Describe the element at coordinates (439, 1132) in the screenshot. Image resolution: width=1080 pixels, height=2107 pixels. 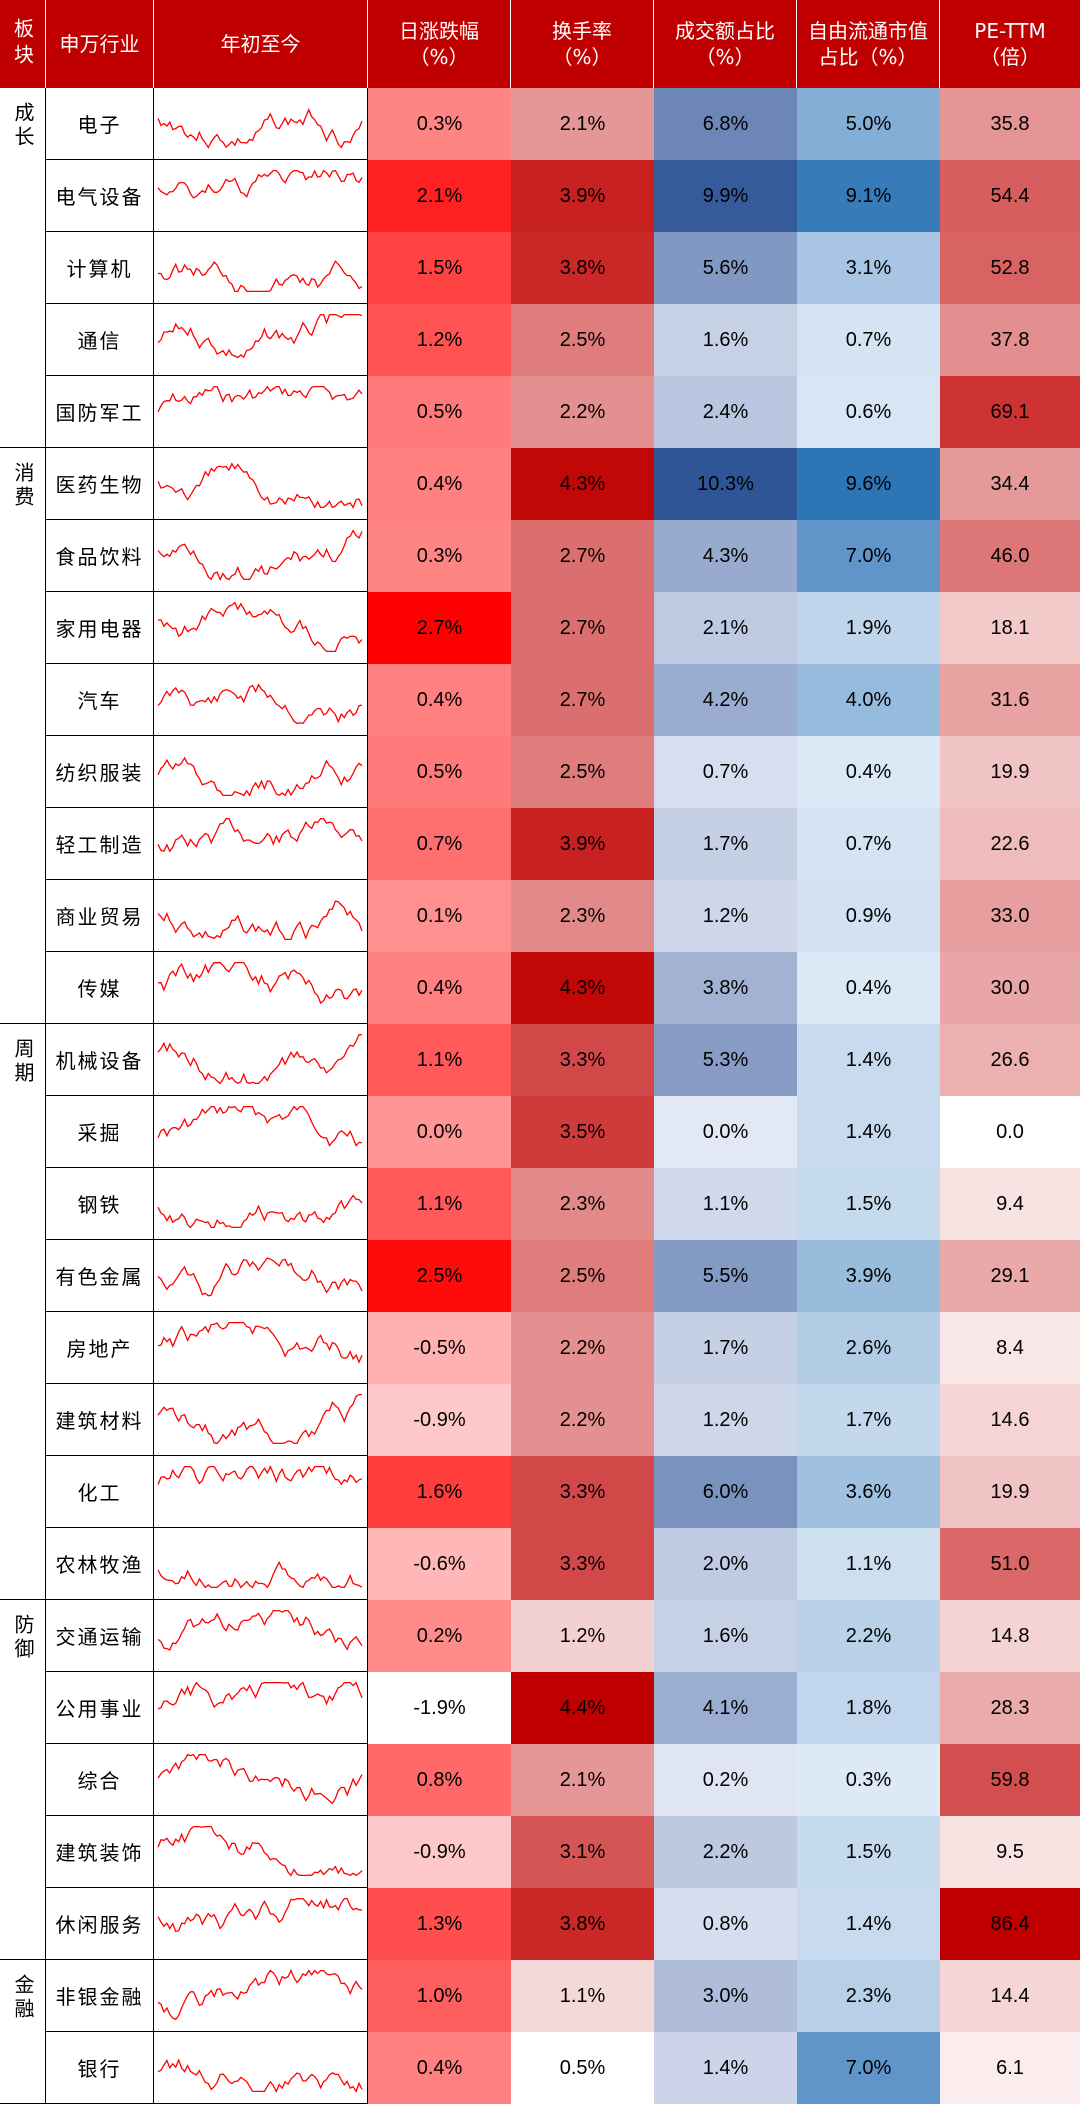
I see `cell-daily-change: 0.0%` at that location.